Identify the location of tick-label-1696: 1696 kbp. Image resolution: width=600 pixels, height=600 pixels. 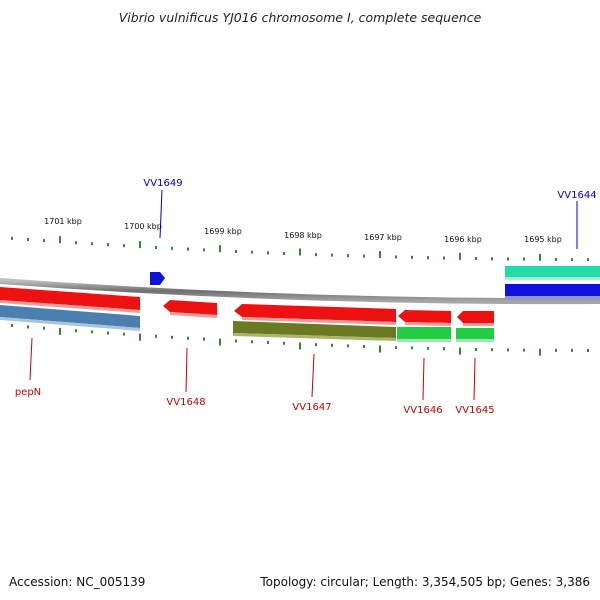
(463, 239).